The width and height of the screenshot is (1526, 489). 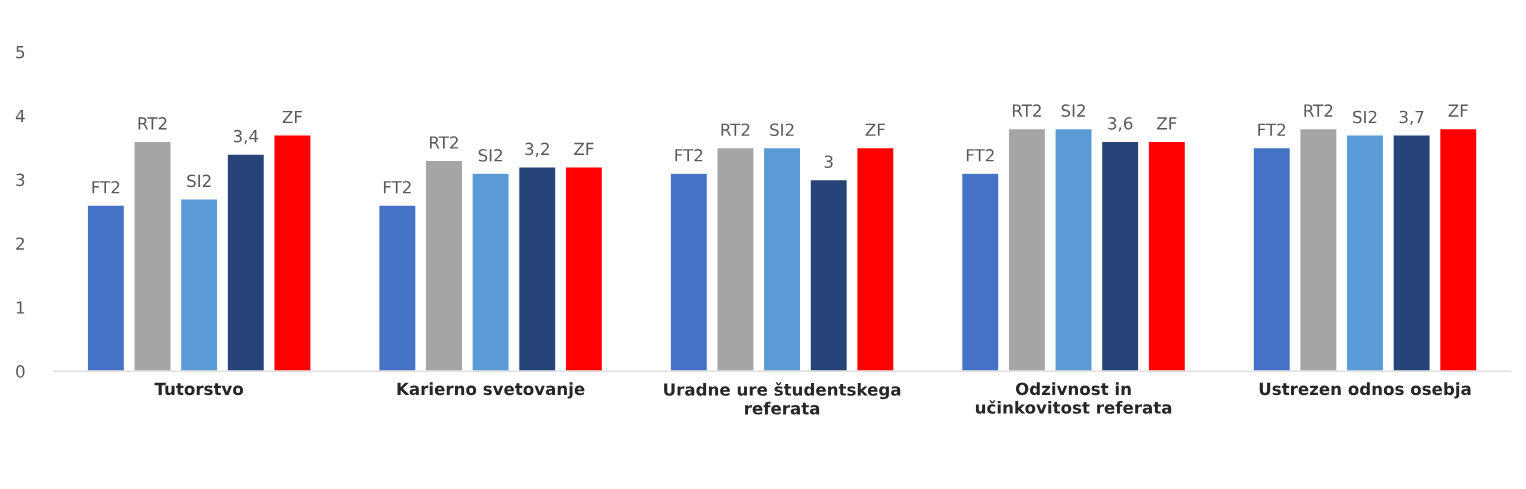 I want to click on data-label: 3, so click(x=828, y=161).